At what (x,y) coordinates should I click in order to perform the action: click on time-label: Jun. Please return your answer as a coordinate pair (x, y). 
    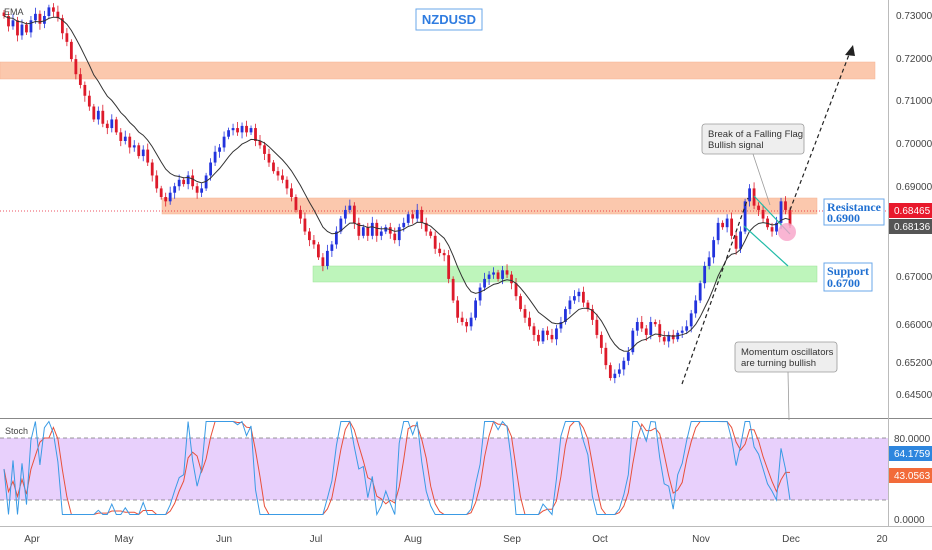
    Looking at the image, I should click on (224, 539).